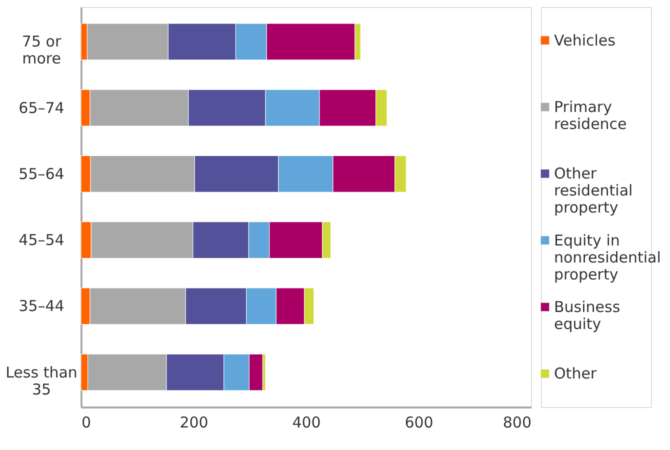 Image resolution: width=670 pixels, height=450 pixels. Describe the element at coordinates (41, 107) in the screenshot. I see `y-tick-label: 65–74` at that location.